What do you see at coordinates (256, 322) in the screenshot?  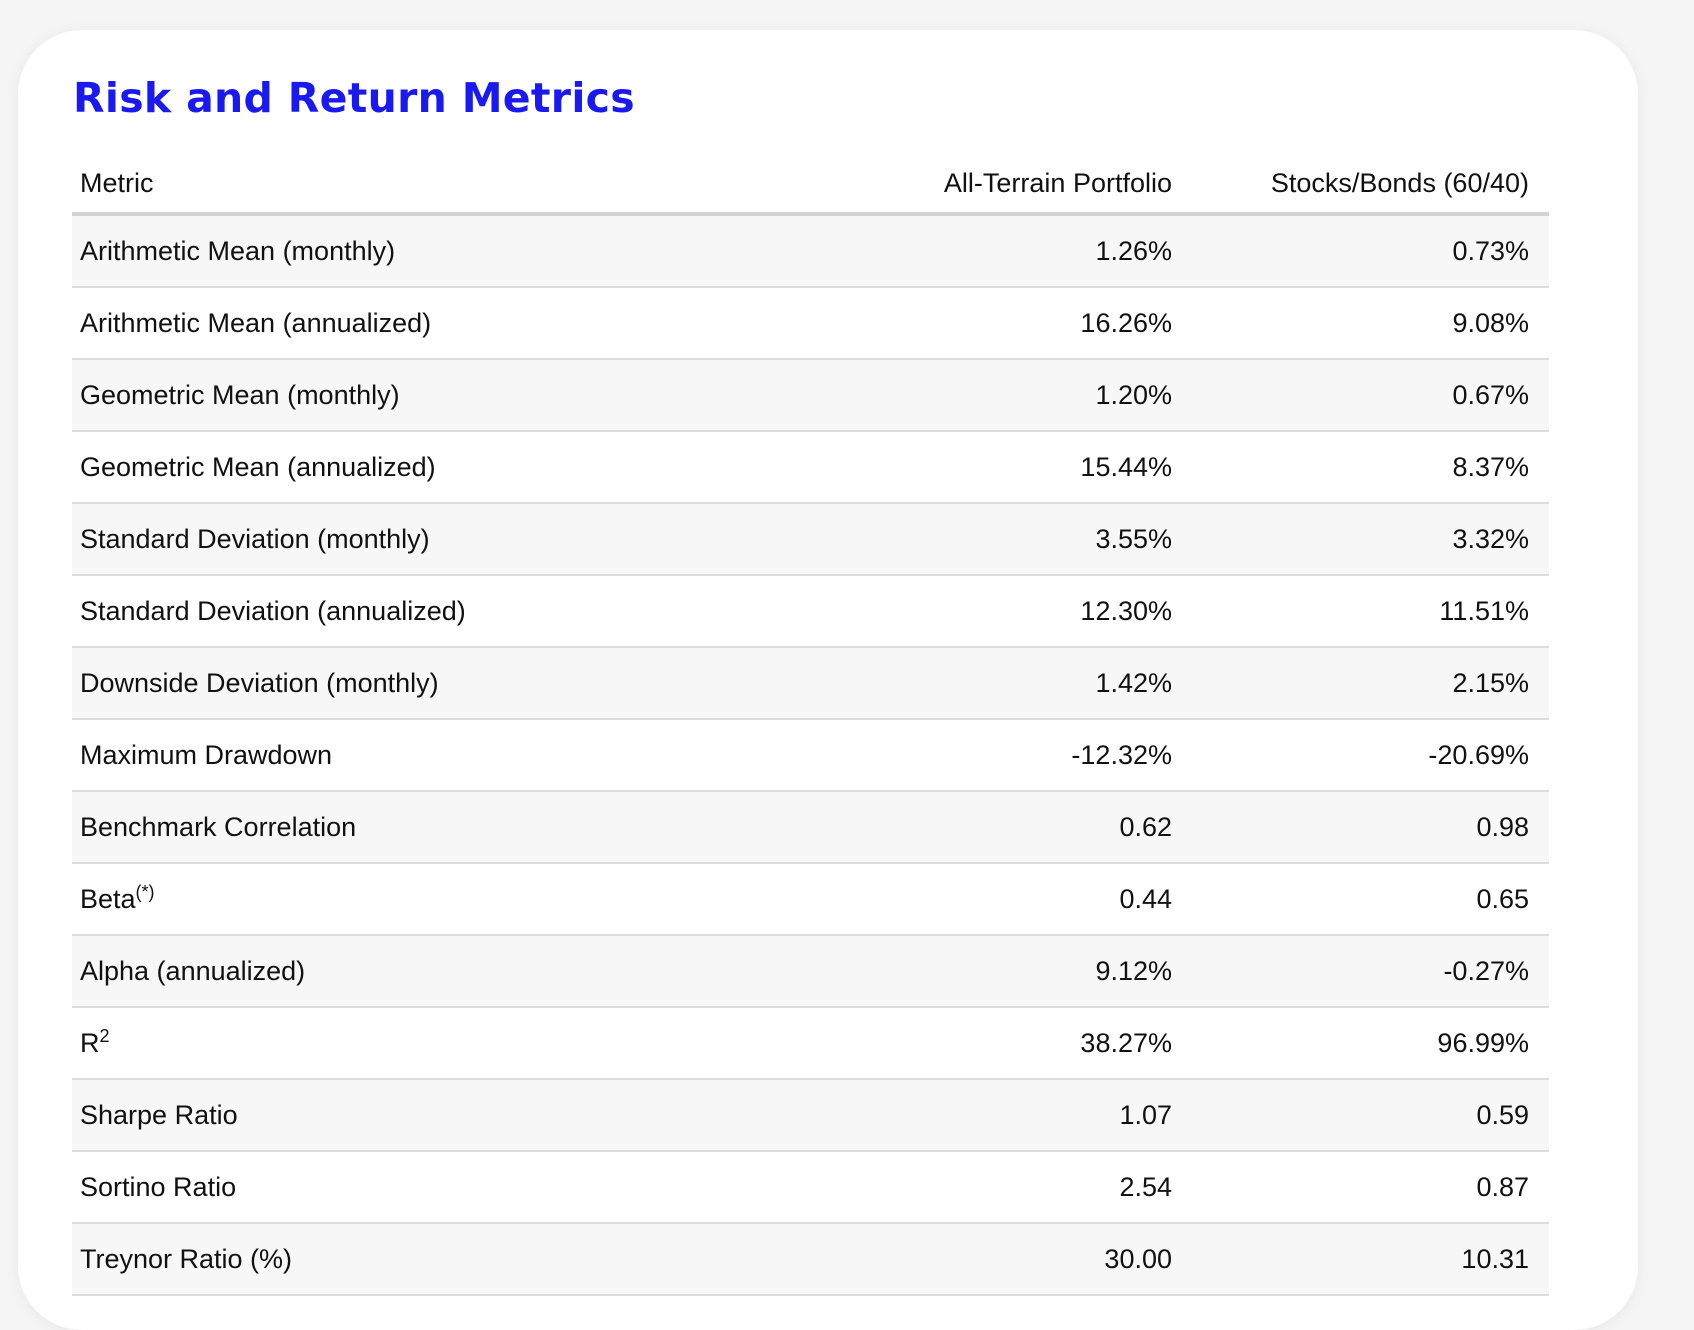 I see `metric-label: Arithmetic Mean (annualized)` at bounding box center [256, 322].